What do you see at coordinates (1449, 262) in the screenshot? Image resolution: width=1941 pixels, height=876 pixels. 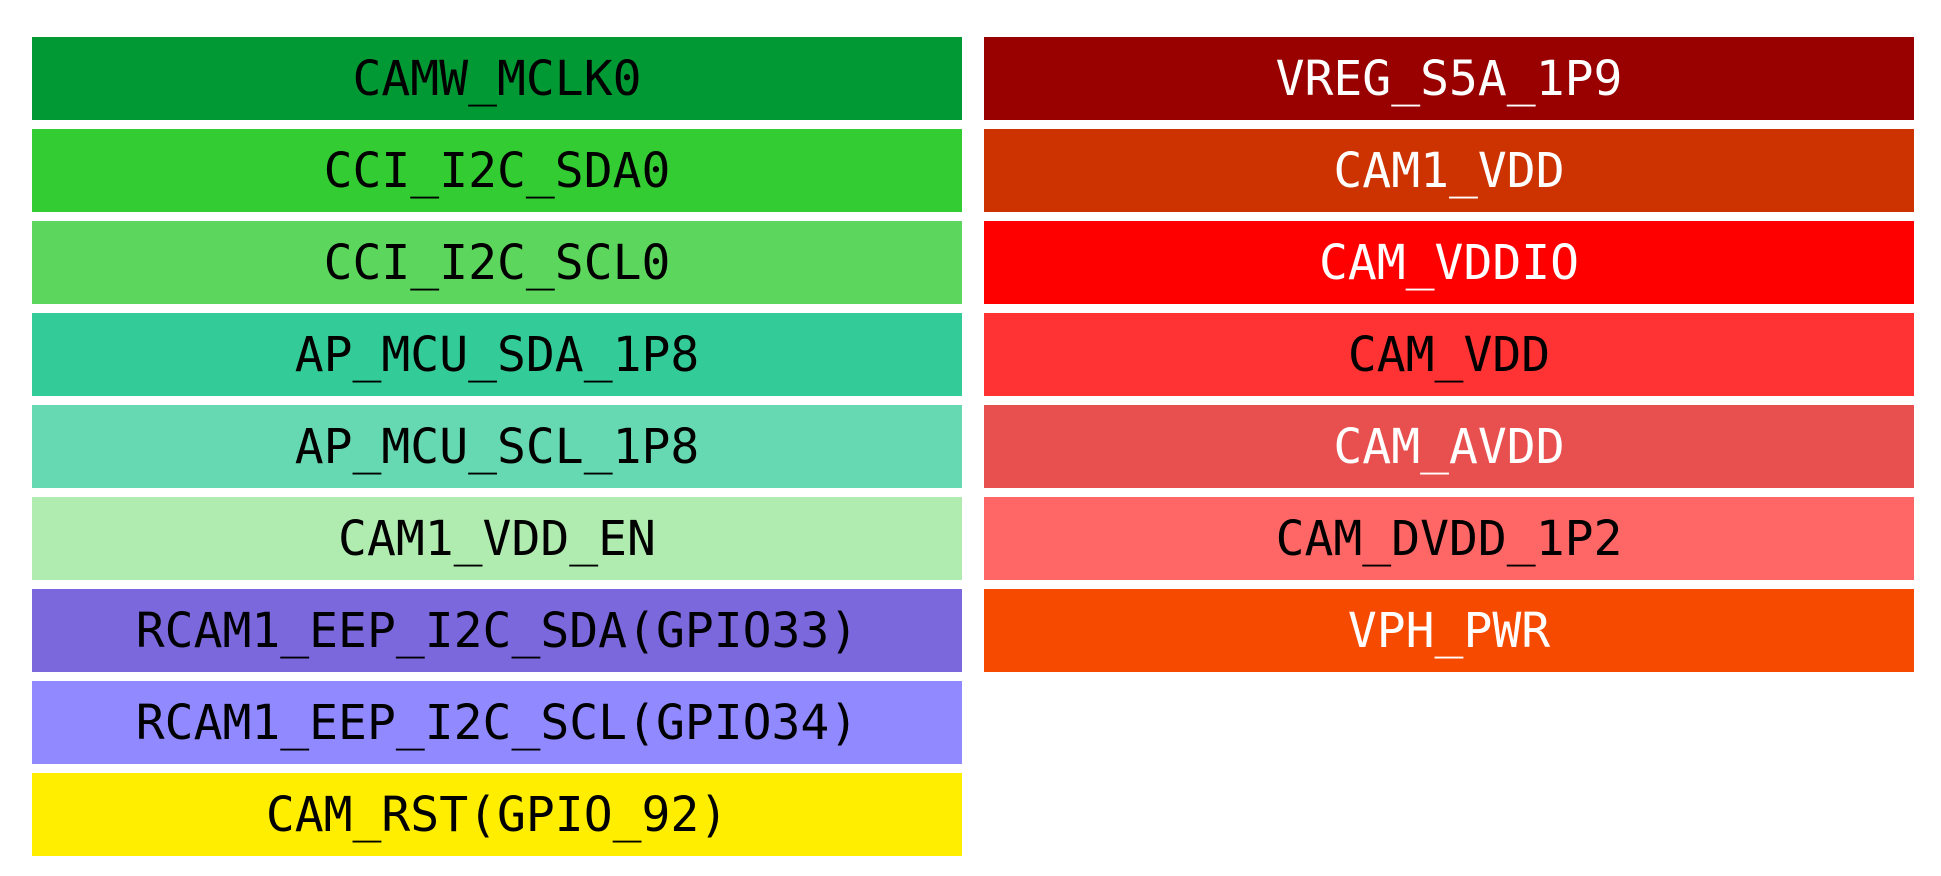 I see `signal-cell: CAM_VDDIO` at bounding box center [1449, 262].